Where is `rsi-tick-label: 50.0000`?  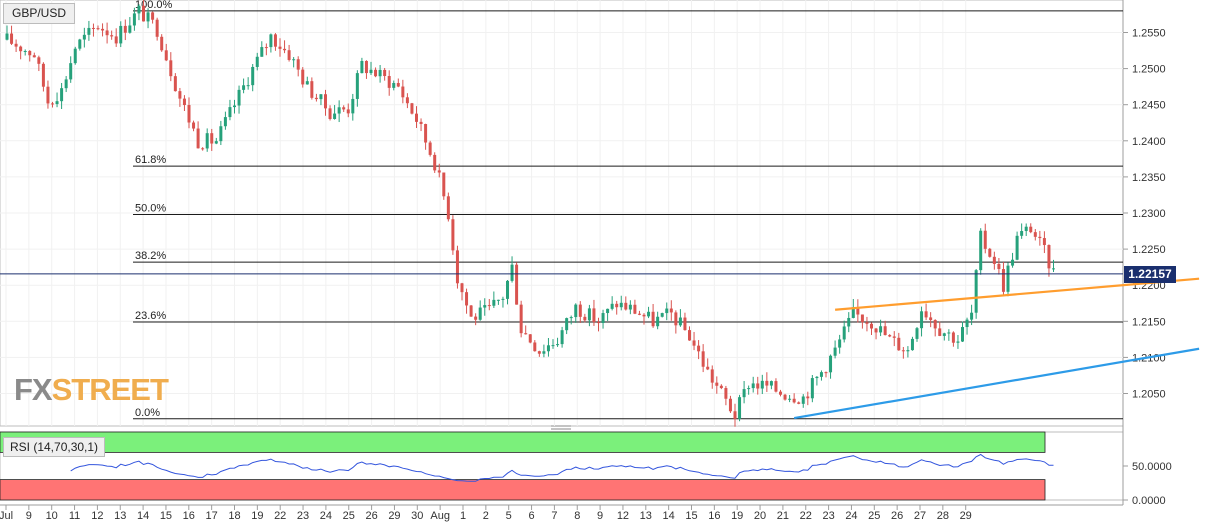 rsi-tick-label: 50.0000 is located at coordinates (1152, 467).